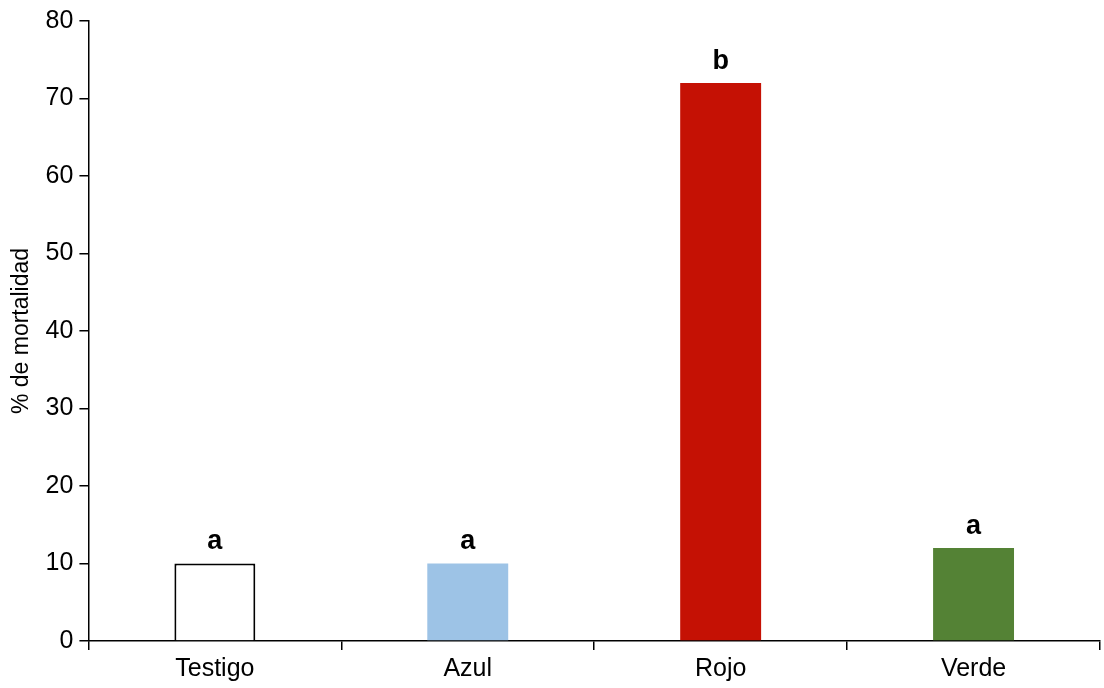  I want to click on x-tick-label: Verde, so click(973, 666).